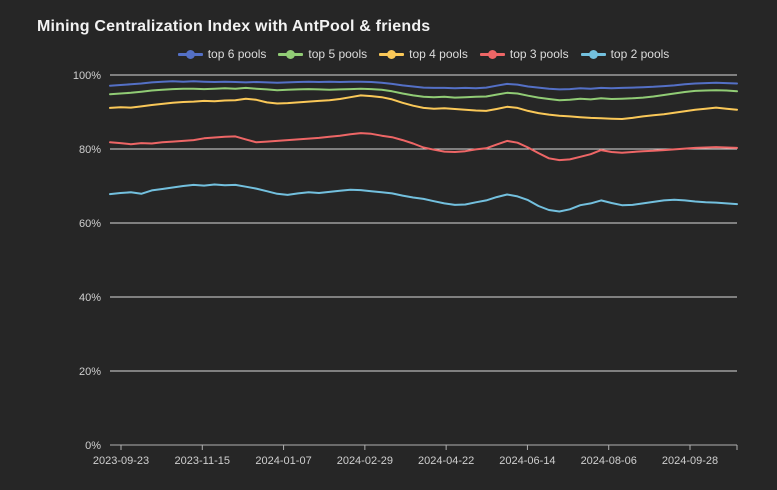 This screenshot has height=490, width=777. I want to click on legend-item-top-2-pools: top 2 pools, so click(625, 54).